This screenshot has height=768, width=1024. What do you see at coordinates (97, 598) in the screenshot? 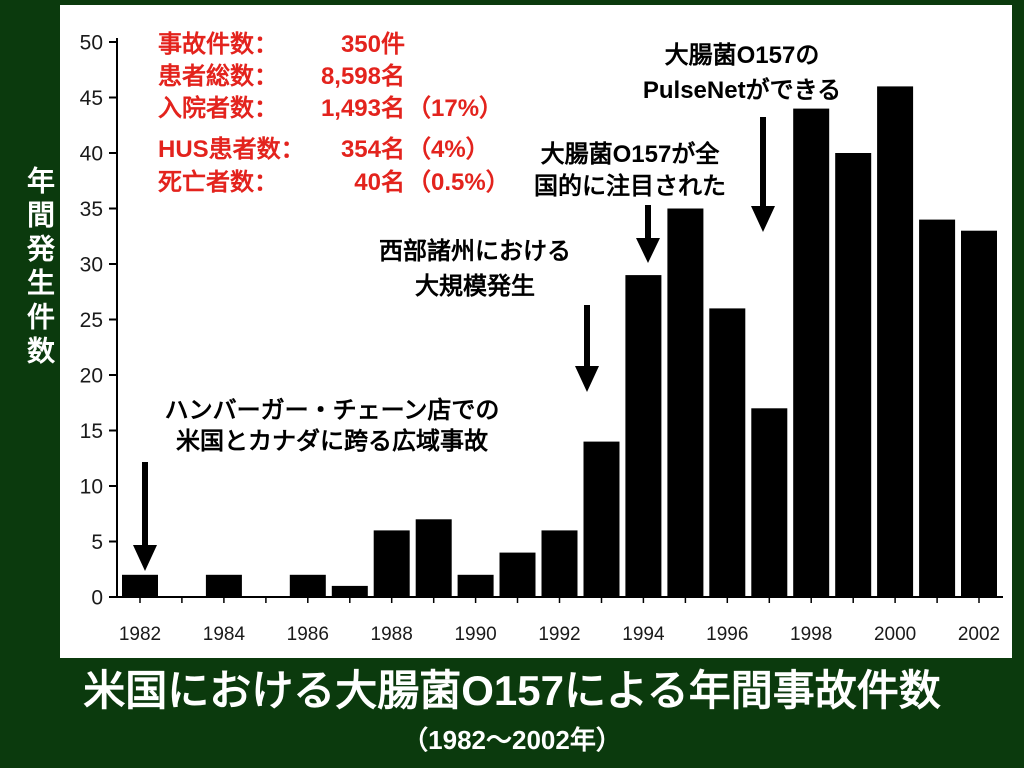
I see `y-tick-label: 0` at bounding box center [97, 598].